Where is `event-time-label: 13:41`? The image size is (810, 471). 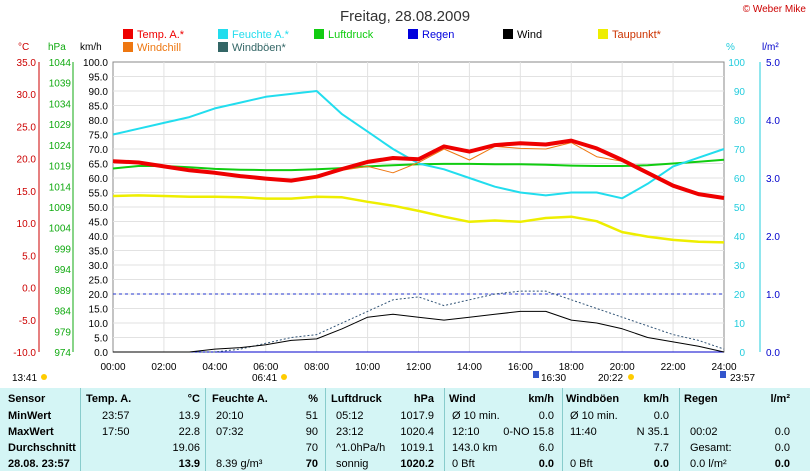
event-time-label: 13:41 is located at coordinates (24, 378).